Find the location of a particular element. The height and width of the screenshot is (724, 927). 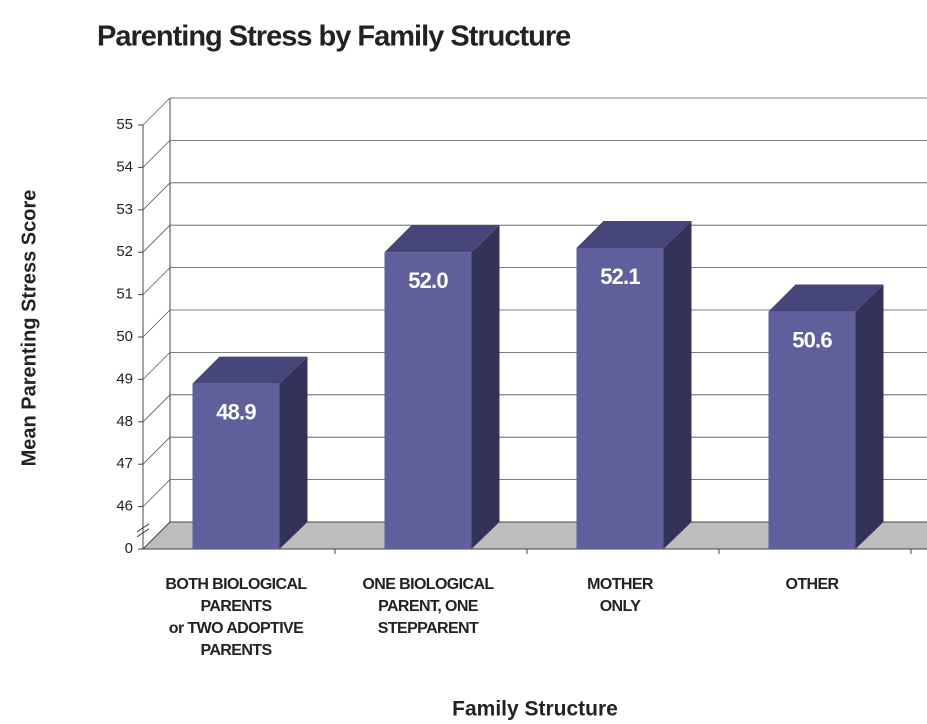

y-tick-label: 46 is located at coordinates (124, 506).